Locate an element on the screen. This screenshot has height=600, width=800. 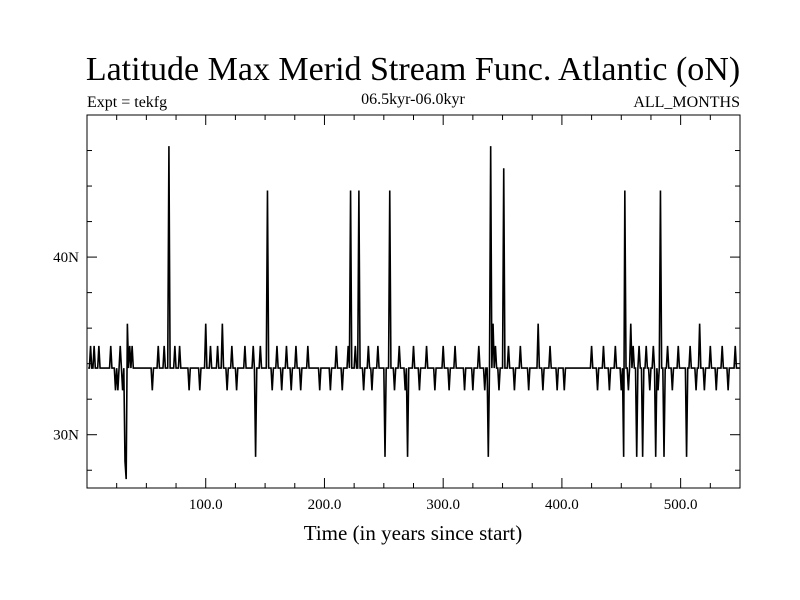
y-tick-label: 30N is located at coordinates (66, 436).